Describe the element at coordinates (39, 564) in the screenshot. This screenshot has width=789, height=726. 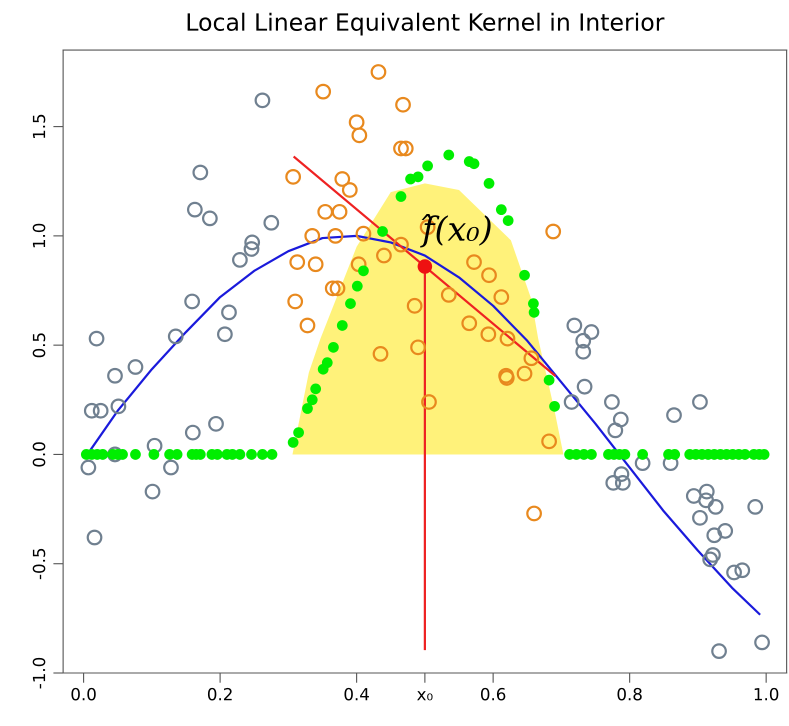
I see `y-tick-label: -0.5` at that location.